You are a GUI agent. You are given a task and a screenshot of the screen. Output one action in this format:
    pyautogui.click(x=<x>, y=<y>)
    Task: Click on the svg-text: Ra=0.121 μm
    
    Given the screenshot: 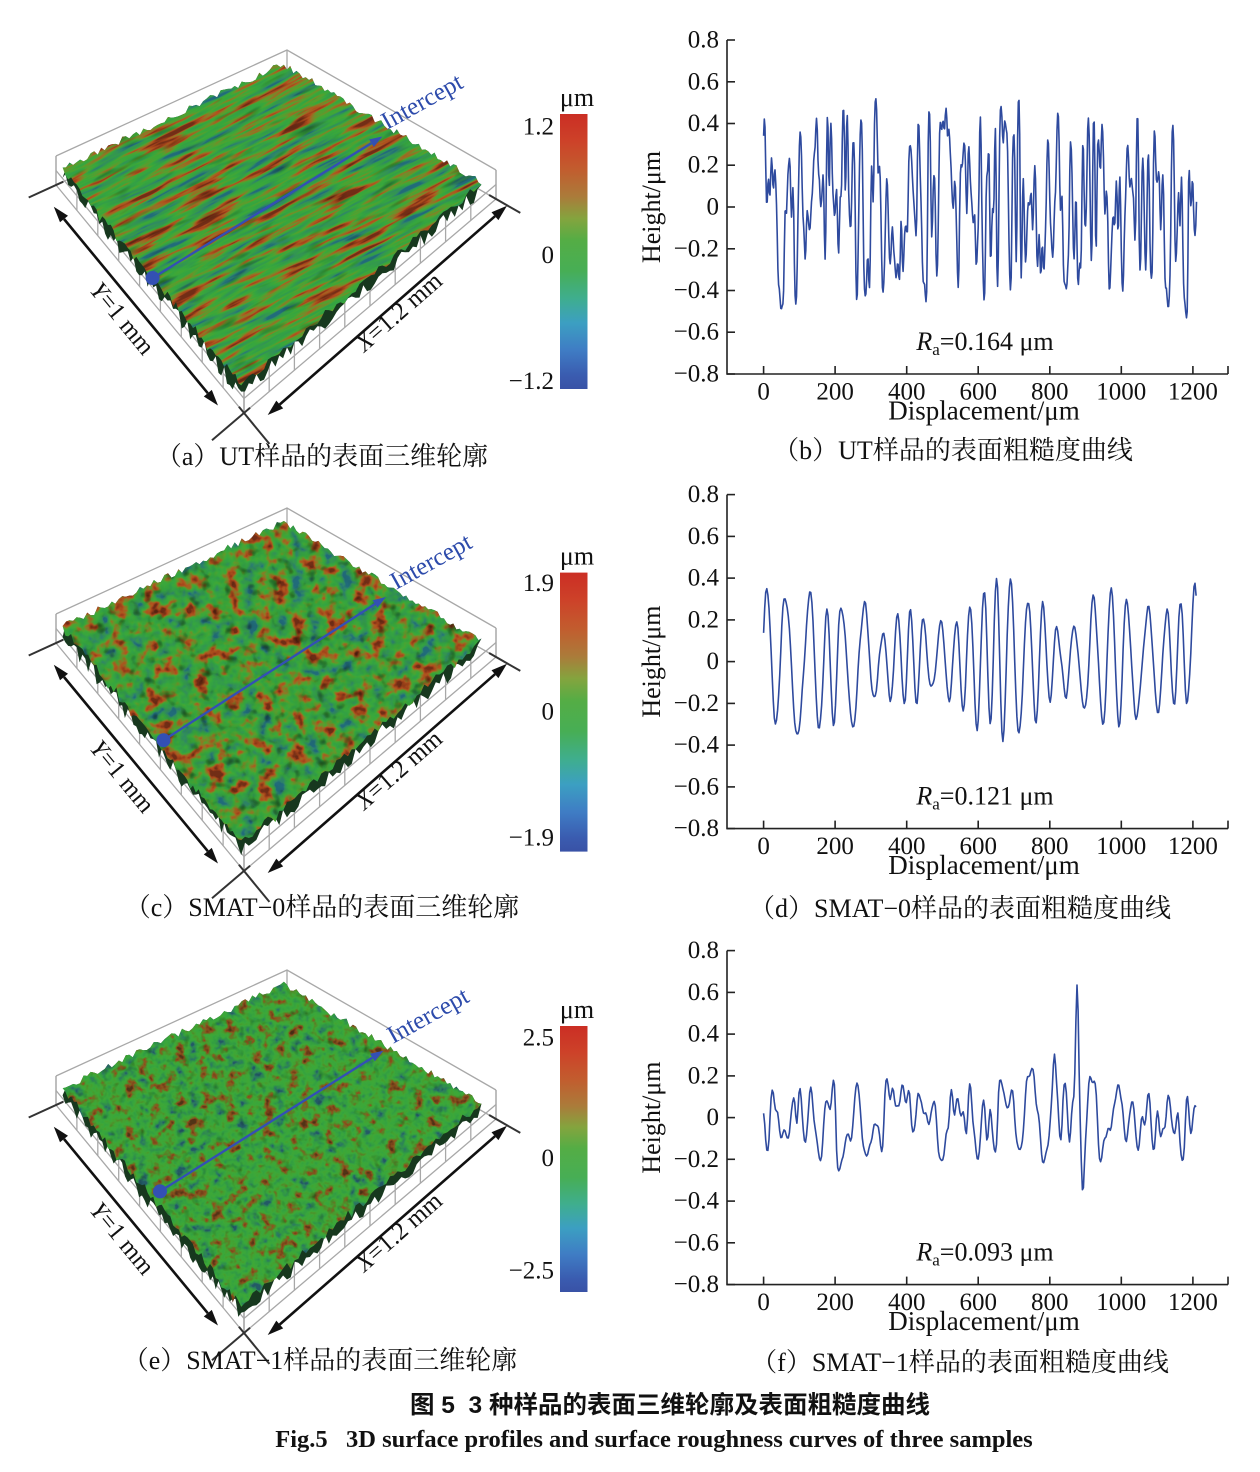 What is the action you would take?
    pyautogui.click(x=984, y=798)
    